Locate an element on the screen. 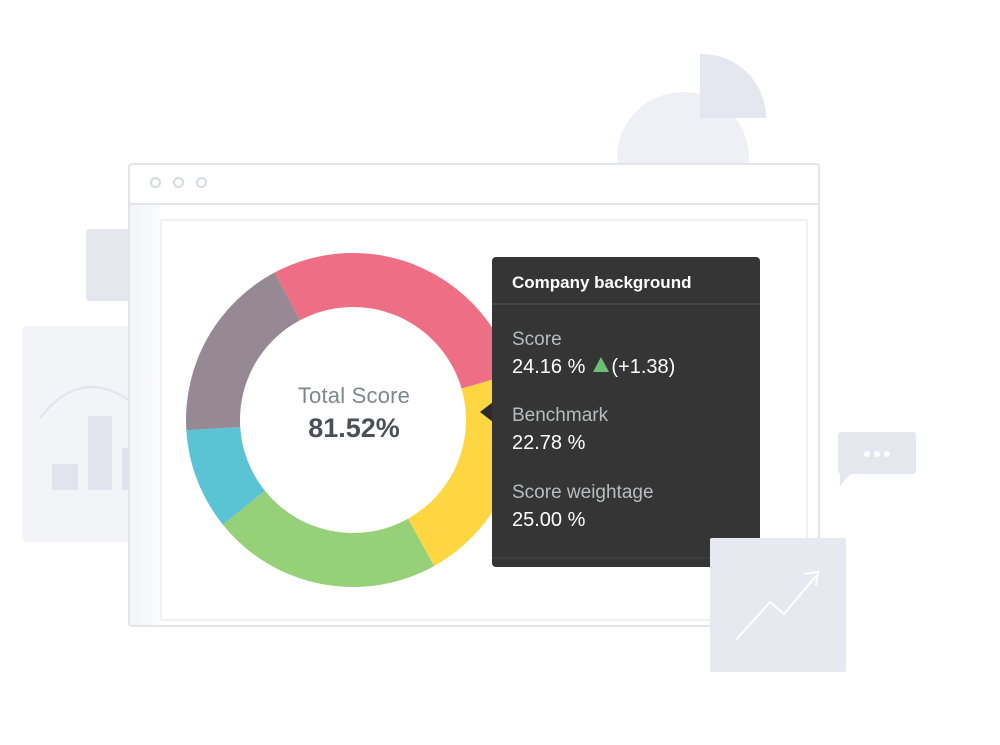  tooltip-title: Company background is located at coordinates (602, 282).